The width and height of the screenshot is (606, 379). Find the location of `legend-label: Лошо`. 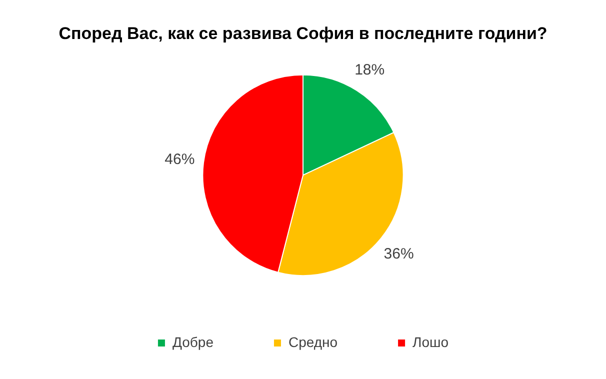

legend-label: Лошо is located at coordinates (430, 342).